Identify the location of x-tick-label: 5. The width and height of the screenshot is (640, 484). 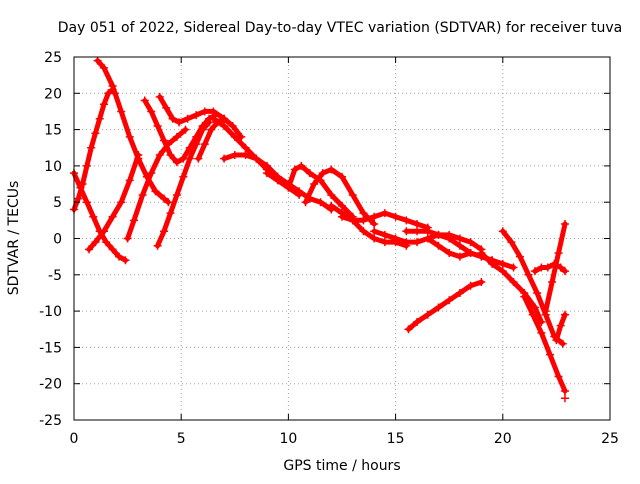
(181, 439).